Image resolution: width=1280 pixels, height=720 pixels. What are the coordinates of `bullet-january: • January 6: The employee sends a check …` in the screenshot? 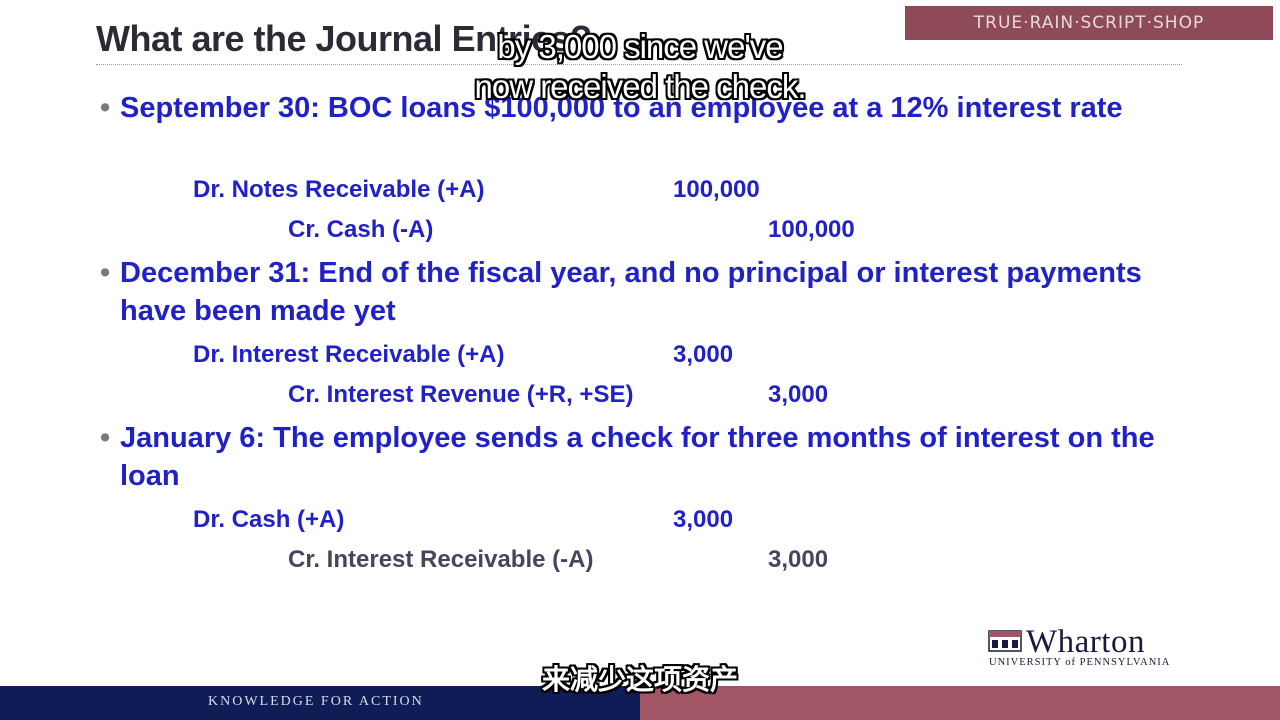 It's located at (640, 457).